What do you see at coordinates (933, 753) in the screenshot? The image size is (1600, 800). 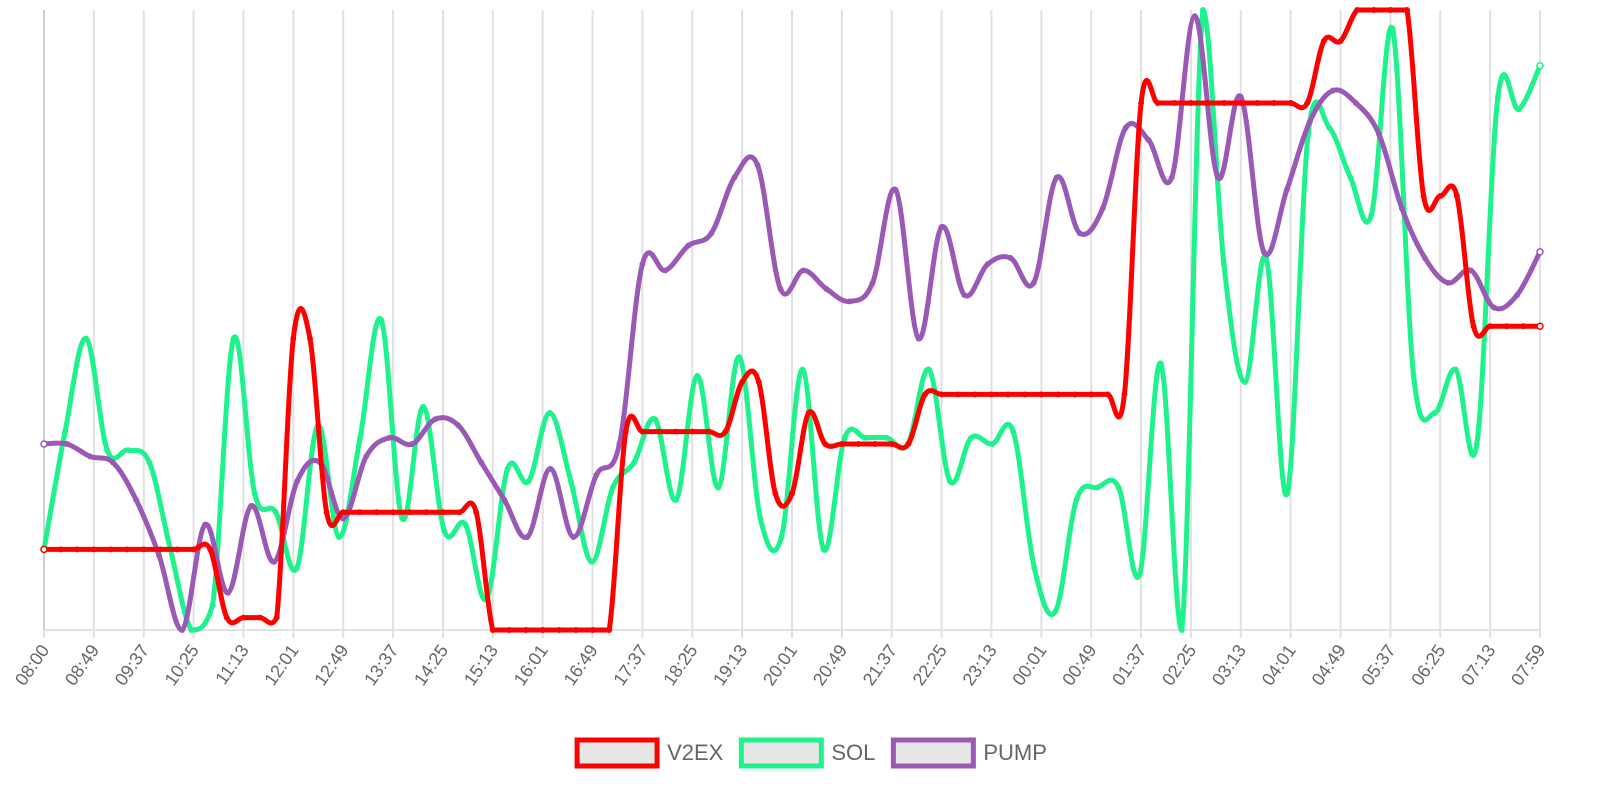 I see `legend-swatch-pump` at bounding box center [933, 753].